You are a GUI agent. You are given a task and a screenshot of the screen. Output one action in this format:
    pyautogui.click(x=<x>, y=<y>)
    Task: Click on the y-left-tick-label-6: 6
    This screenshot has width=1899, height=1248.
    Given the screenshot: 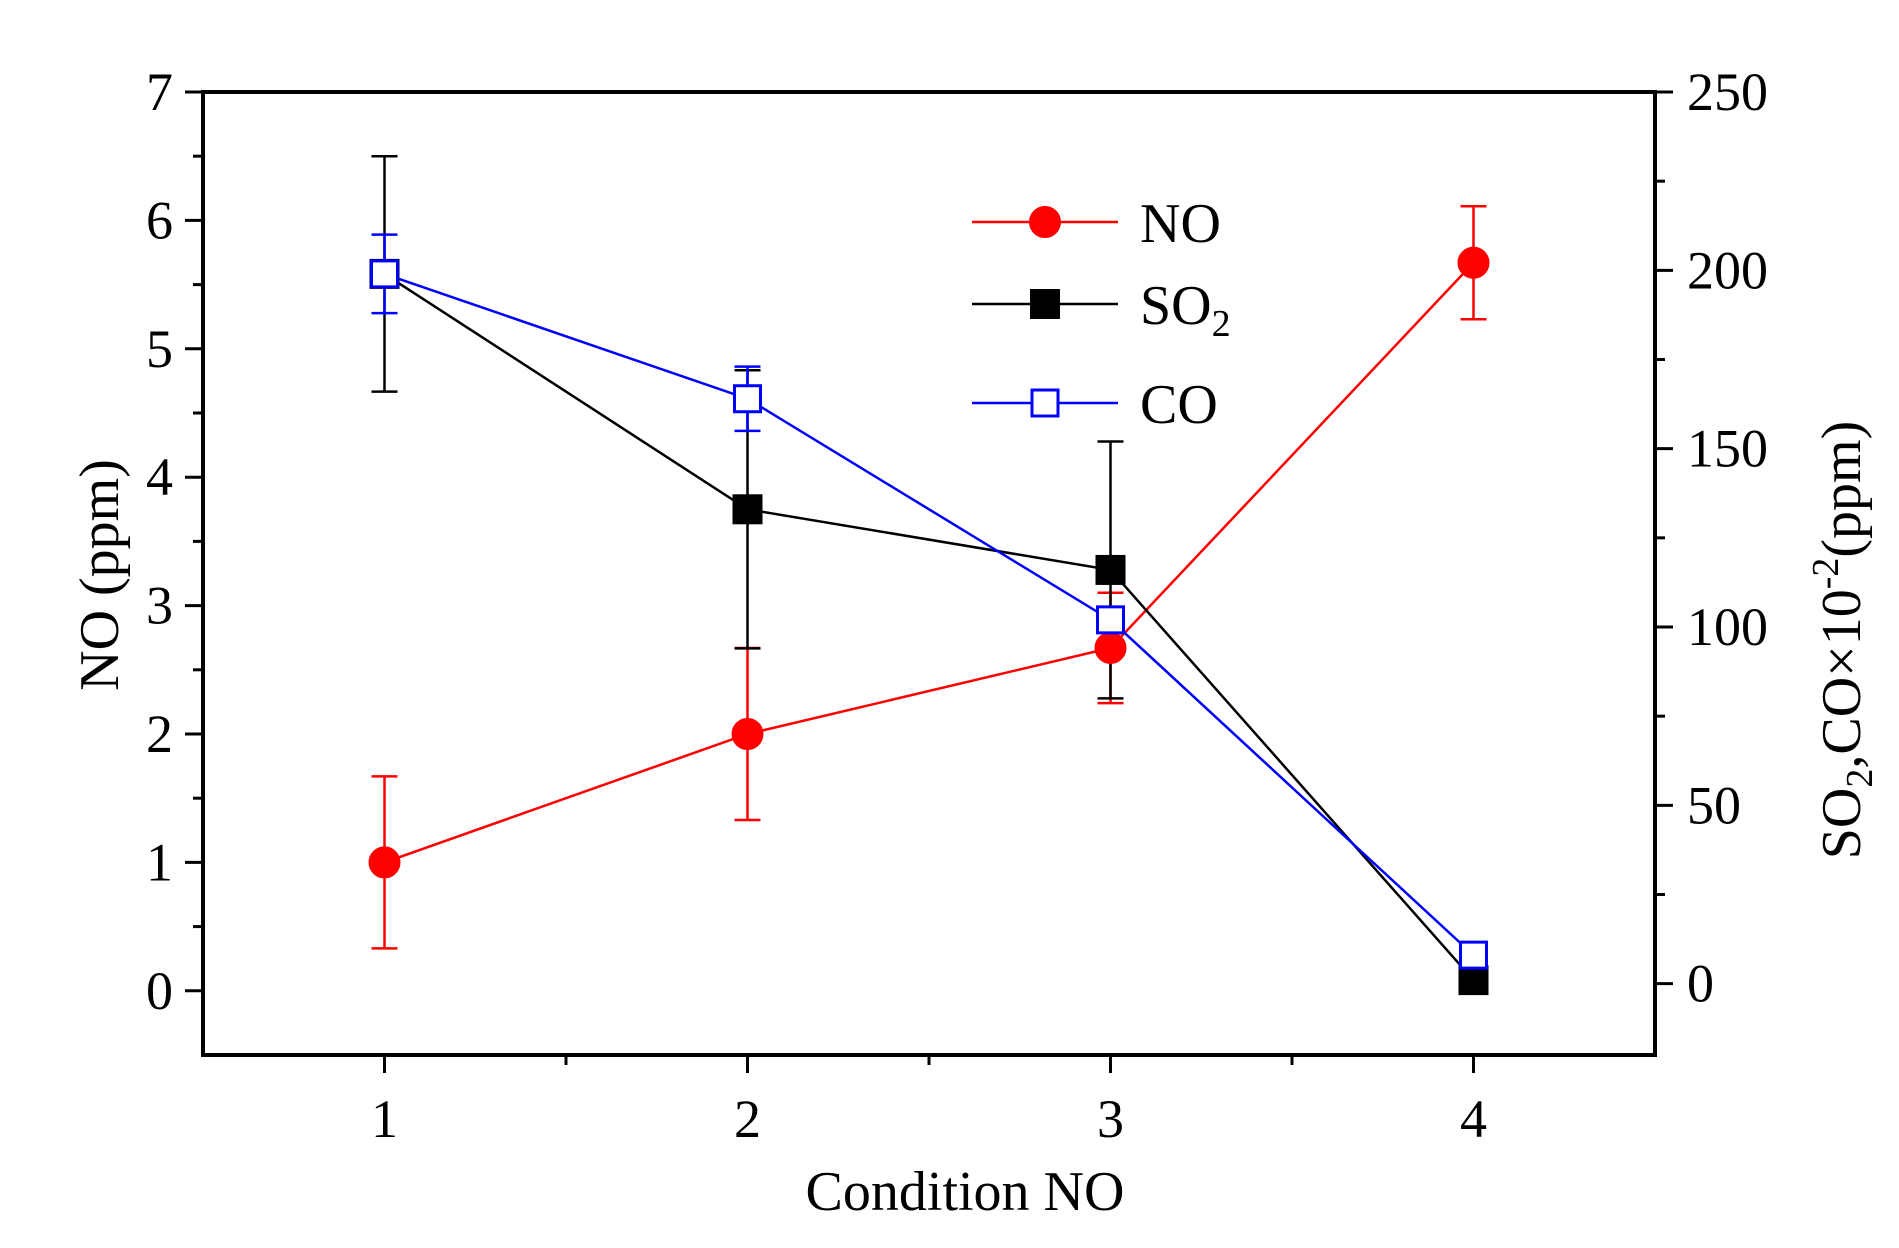 What is the action you would take?
    pyautogui.click(x=159, y=220)
    